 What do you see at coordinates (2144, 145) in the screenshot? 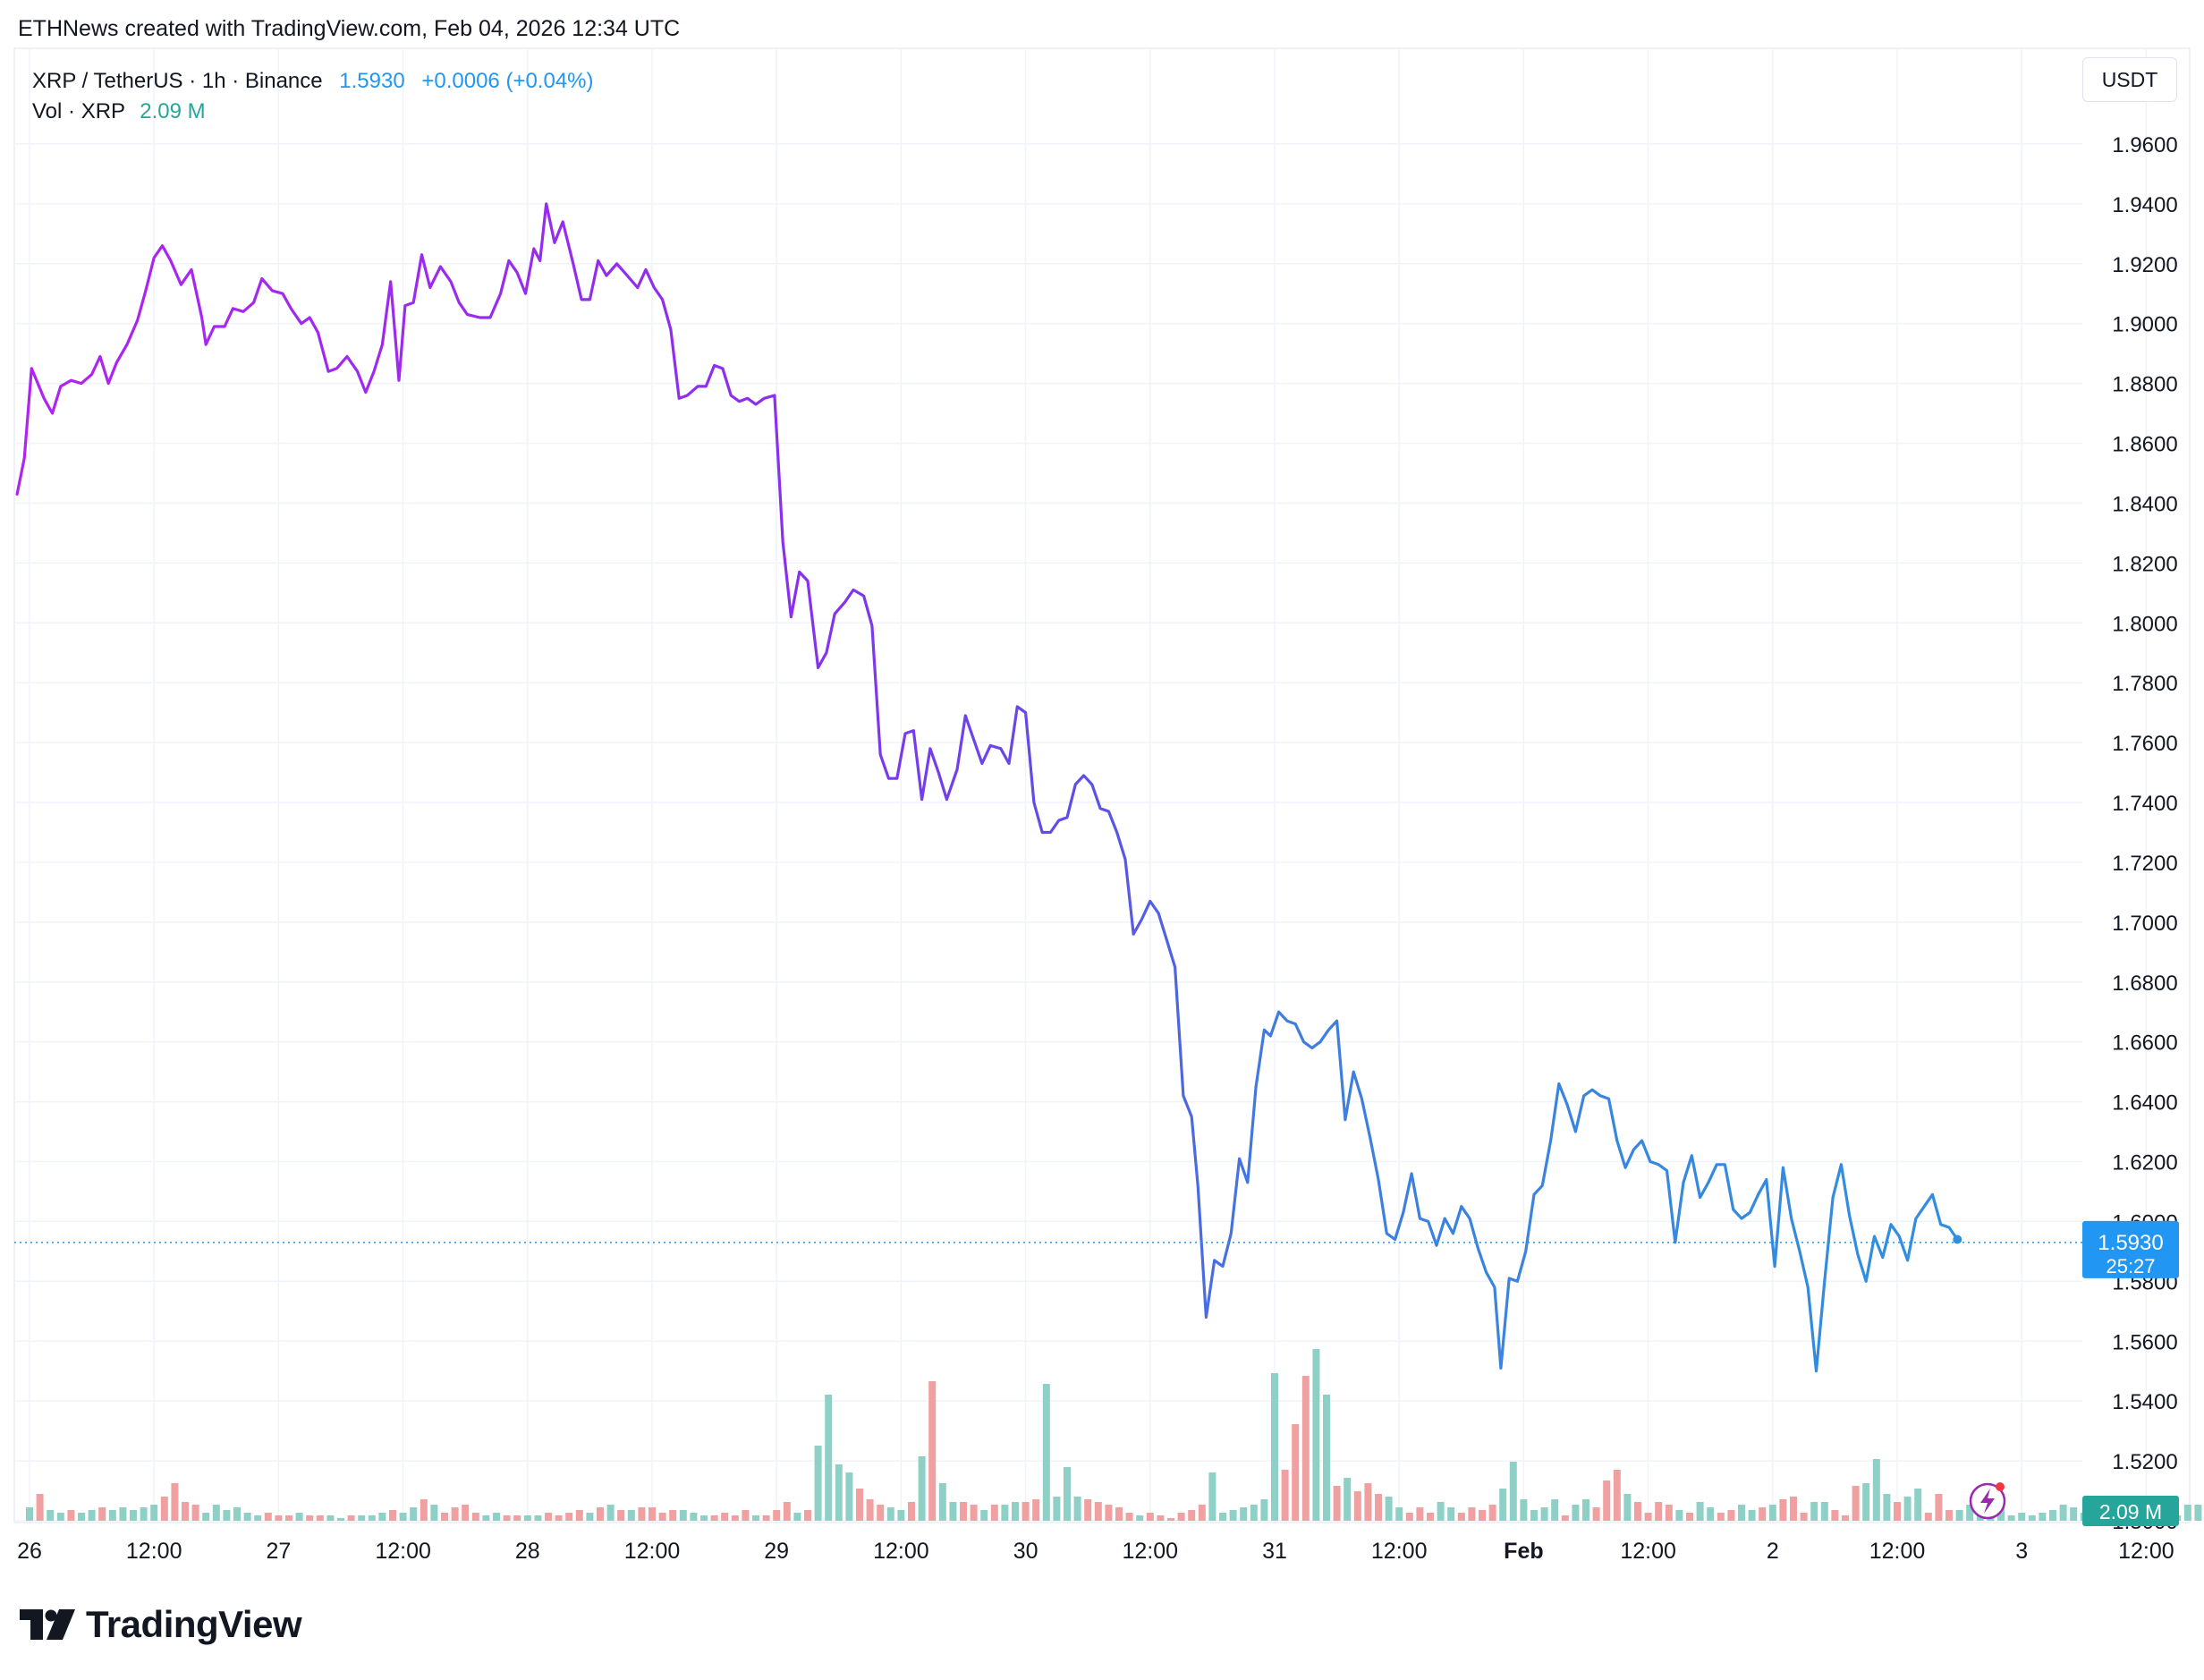
I see `y-tick-label: 1.9600` at bounding box center [2144, 145].